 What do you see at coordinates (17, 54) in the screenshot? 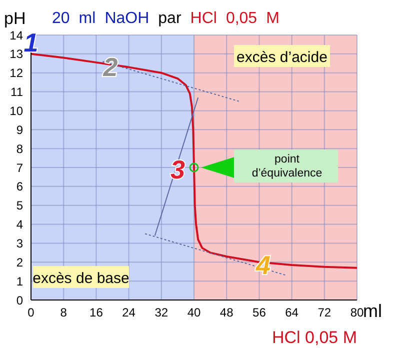
I see `y-tick-label: 13` at bounding box center [17, 54].